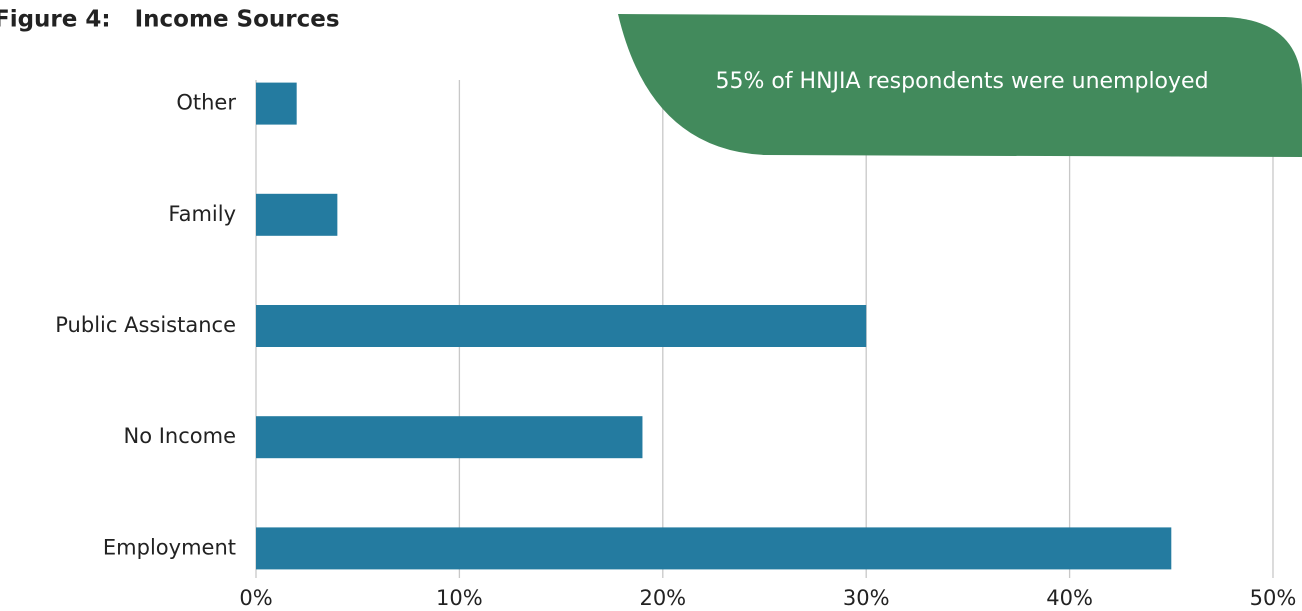 This screenshot has width=1302, height=611. What do you see at coordinates (662, 598) in the screenshot?
I see `x-tick-label: 20%` at bounding box center [662, 598].